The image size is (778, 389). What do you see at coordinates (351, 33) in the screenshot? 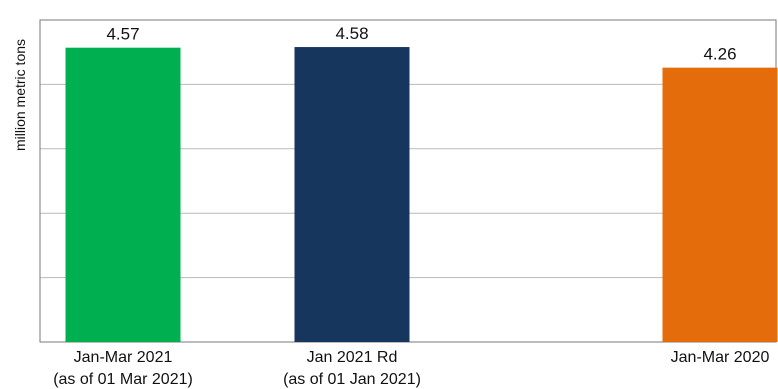
I see `value-label-2: 4.58` at bounding box center [351, 33].